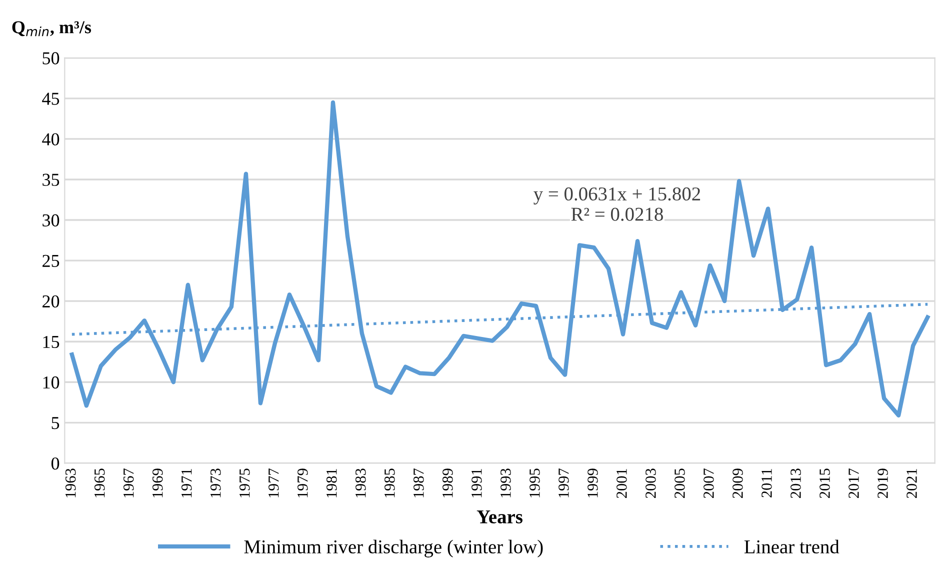  I want to click on y-tick-label: 45, so click(51, 98).